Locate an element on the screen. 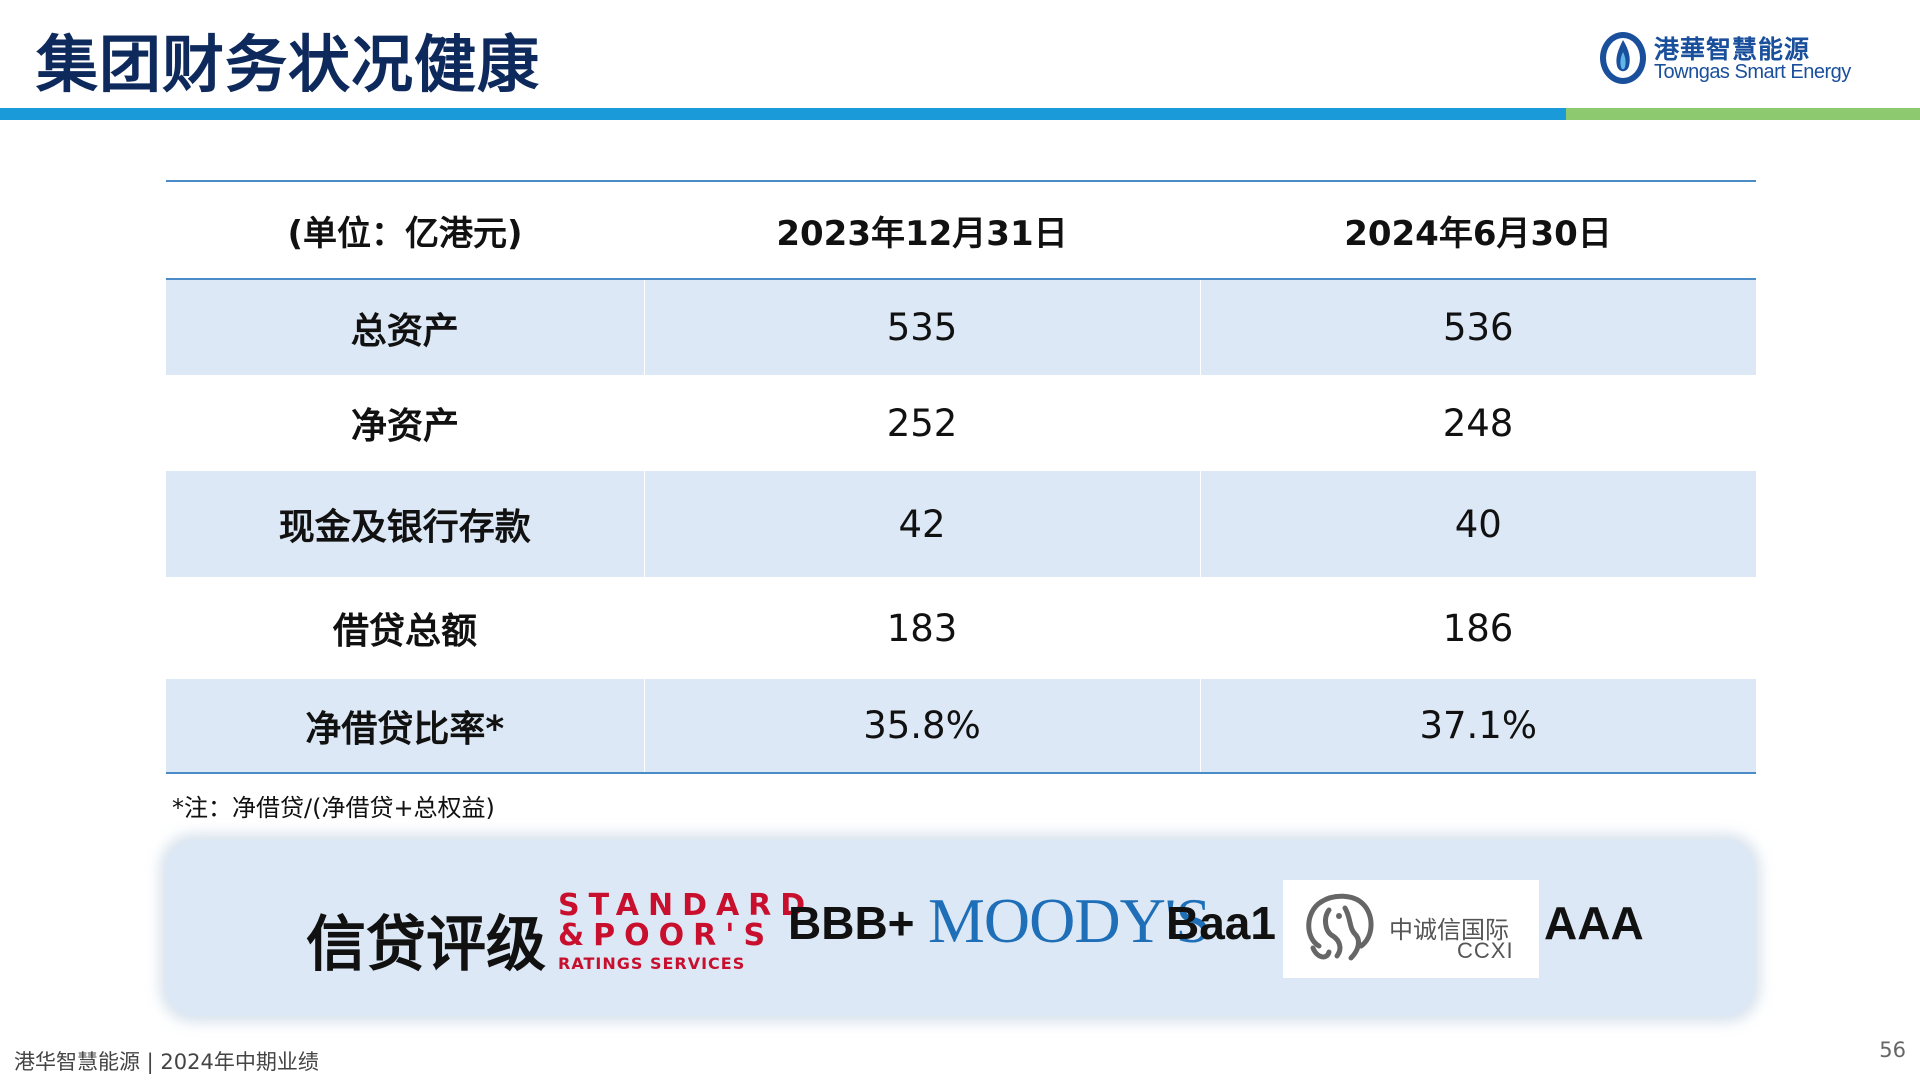  footer-text: 港华智慧能源 | 2024年中期业绩 is located at coordinates (166, 1062).